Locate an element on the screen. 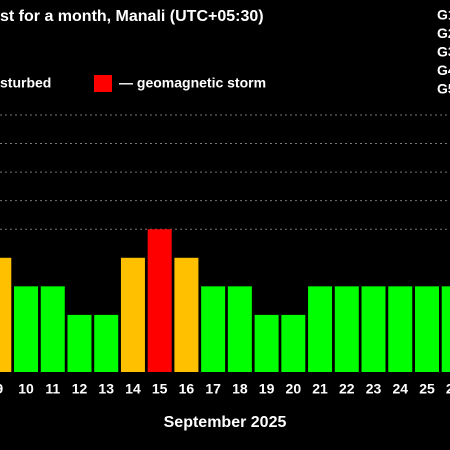 The image size is (450, 450). x-tick-label: 22 is located at coordinates (347, 389).